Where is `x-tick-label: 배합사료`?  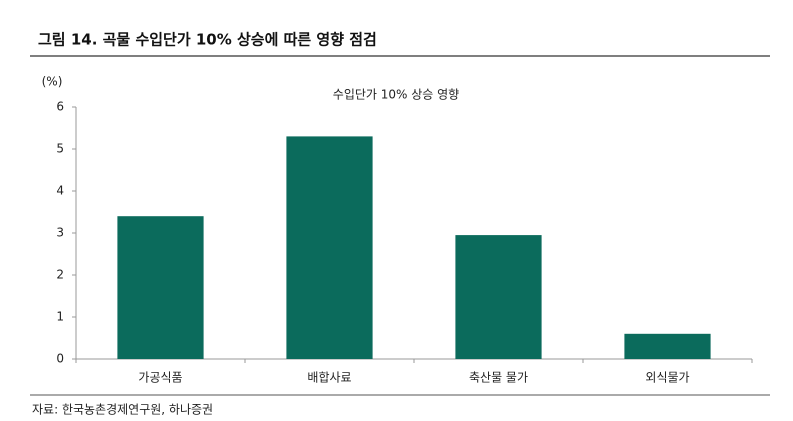
x-tick-label: 배합사료 is located at coordinates (329, 378).